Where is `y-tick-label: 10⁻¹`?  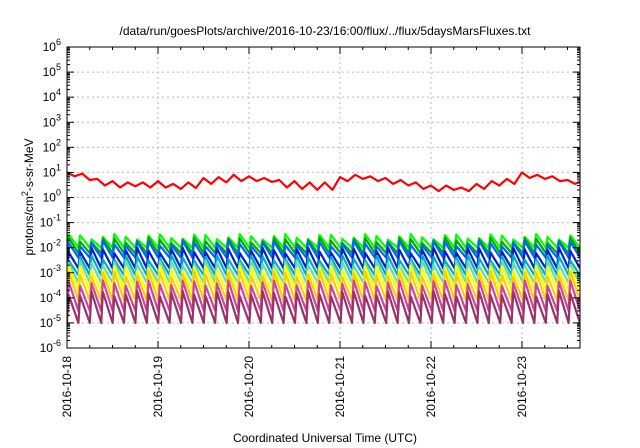
y-tick-label: 10⁻¹ is located at coordinates (50, 221).